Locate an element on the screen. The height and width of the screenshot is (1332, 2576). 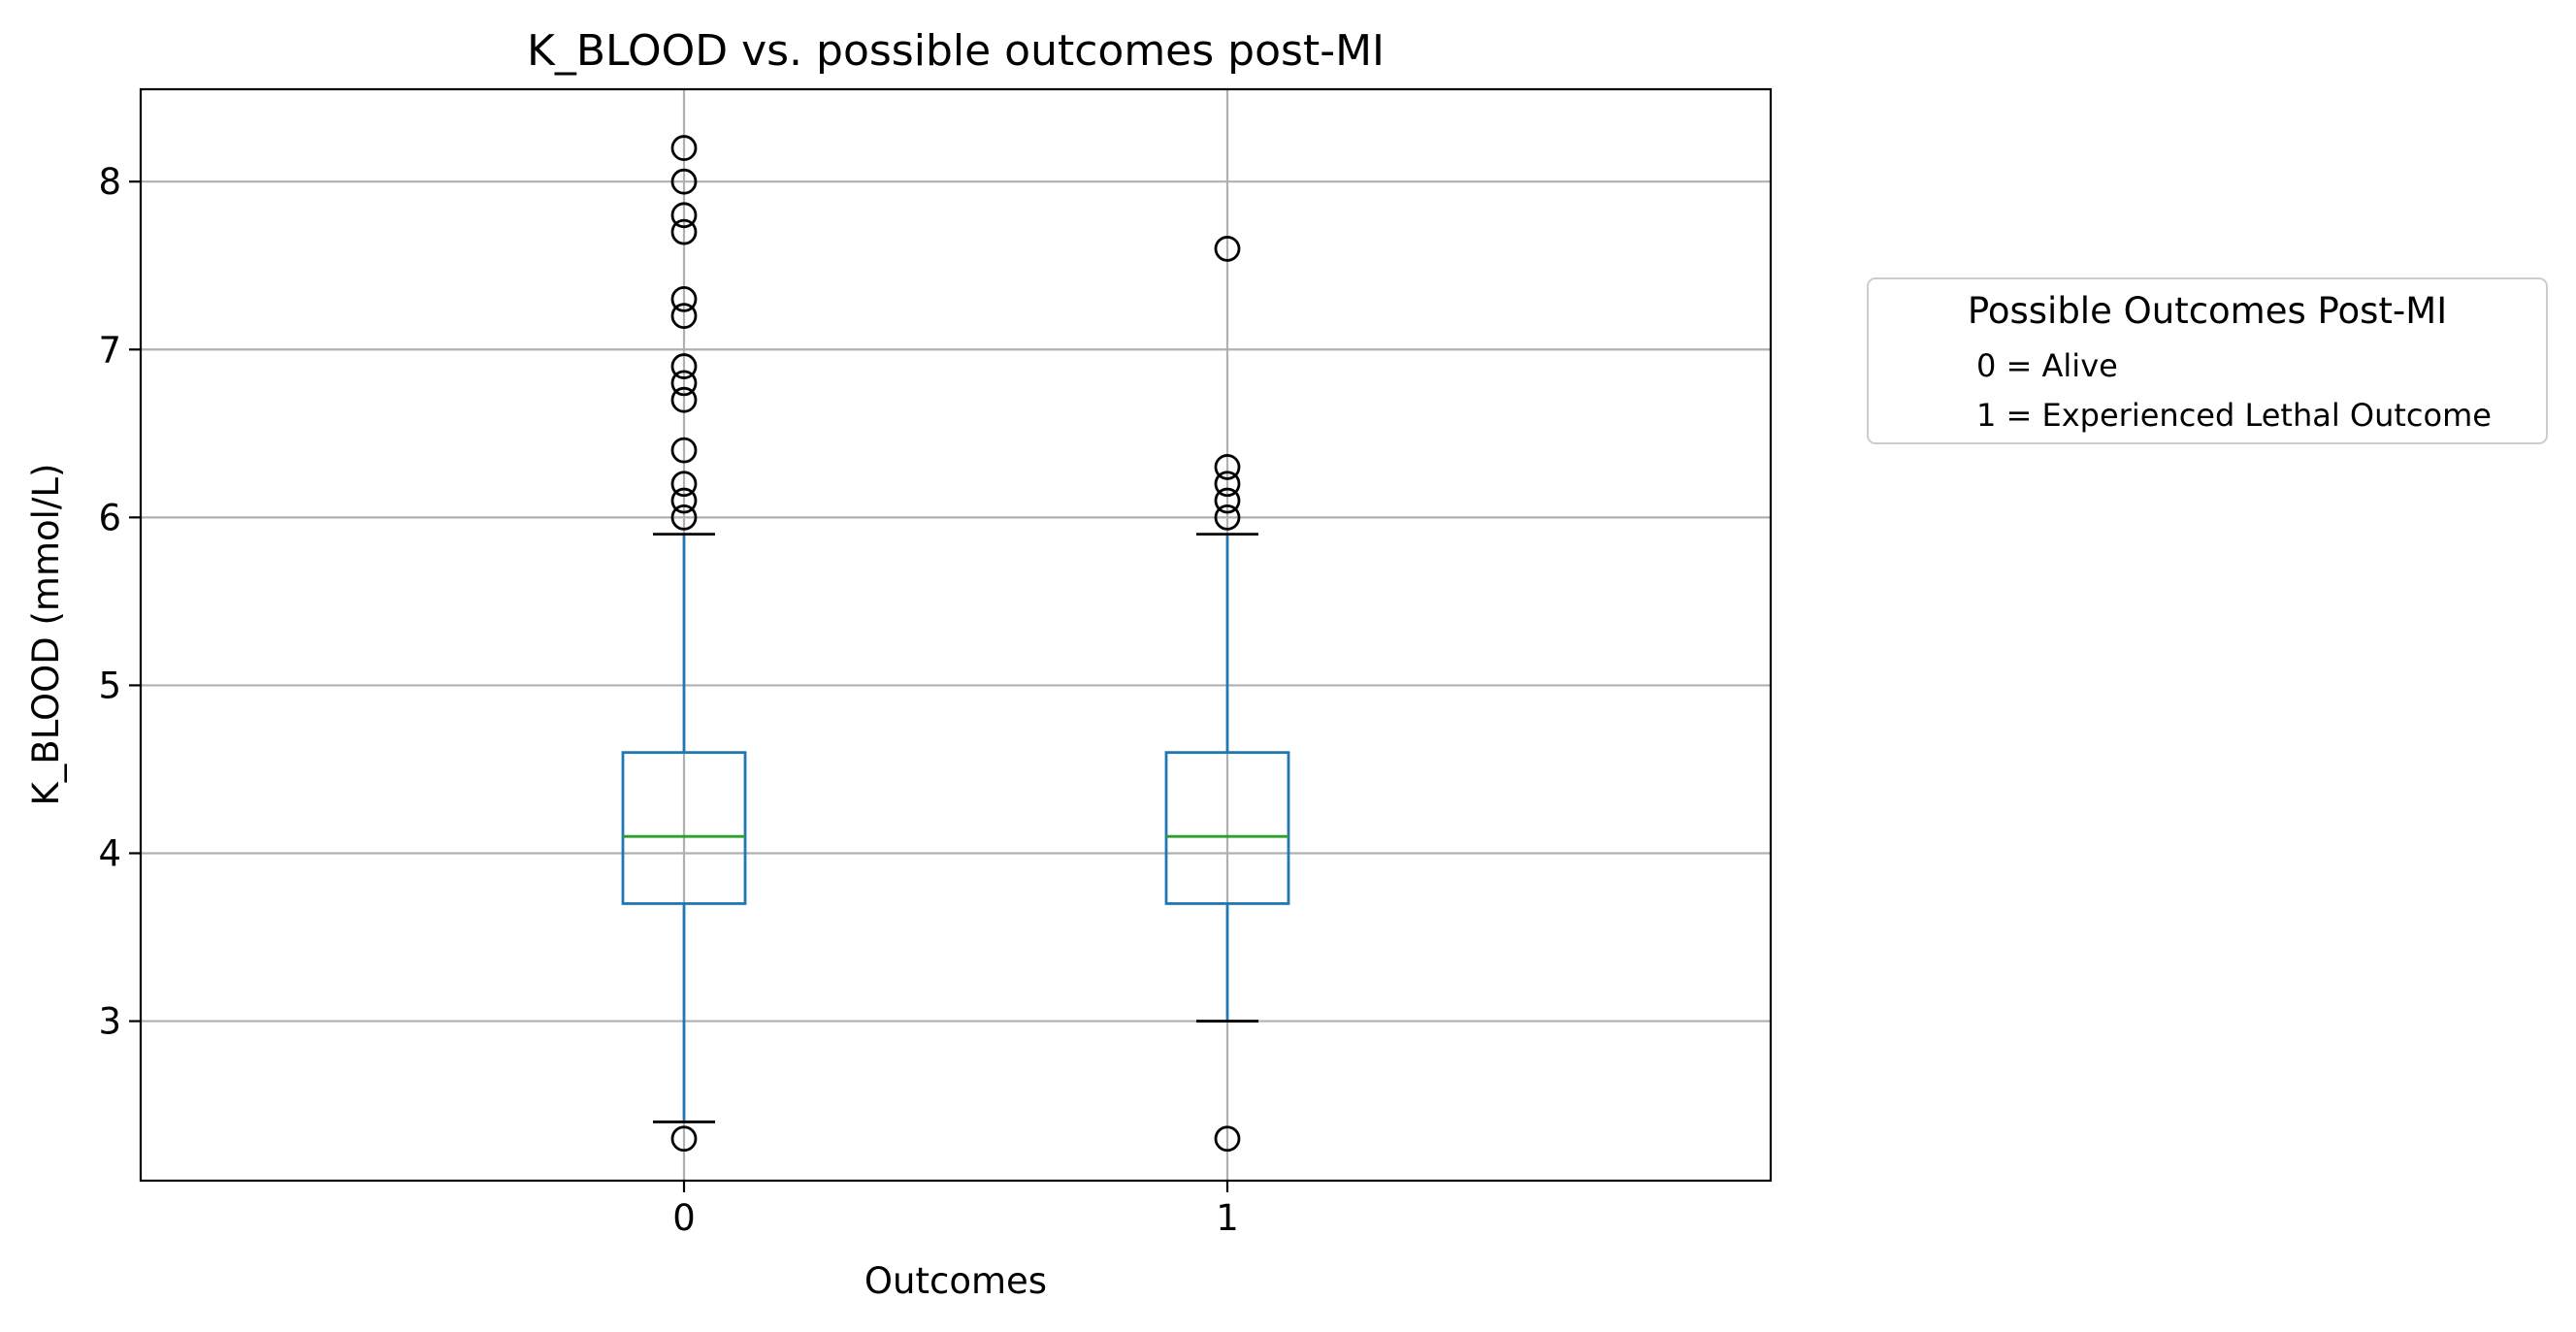
x-axis-label: Outcomes is located at coordinates (956, 1281).